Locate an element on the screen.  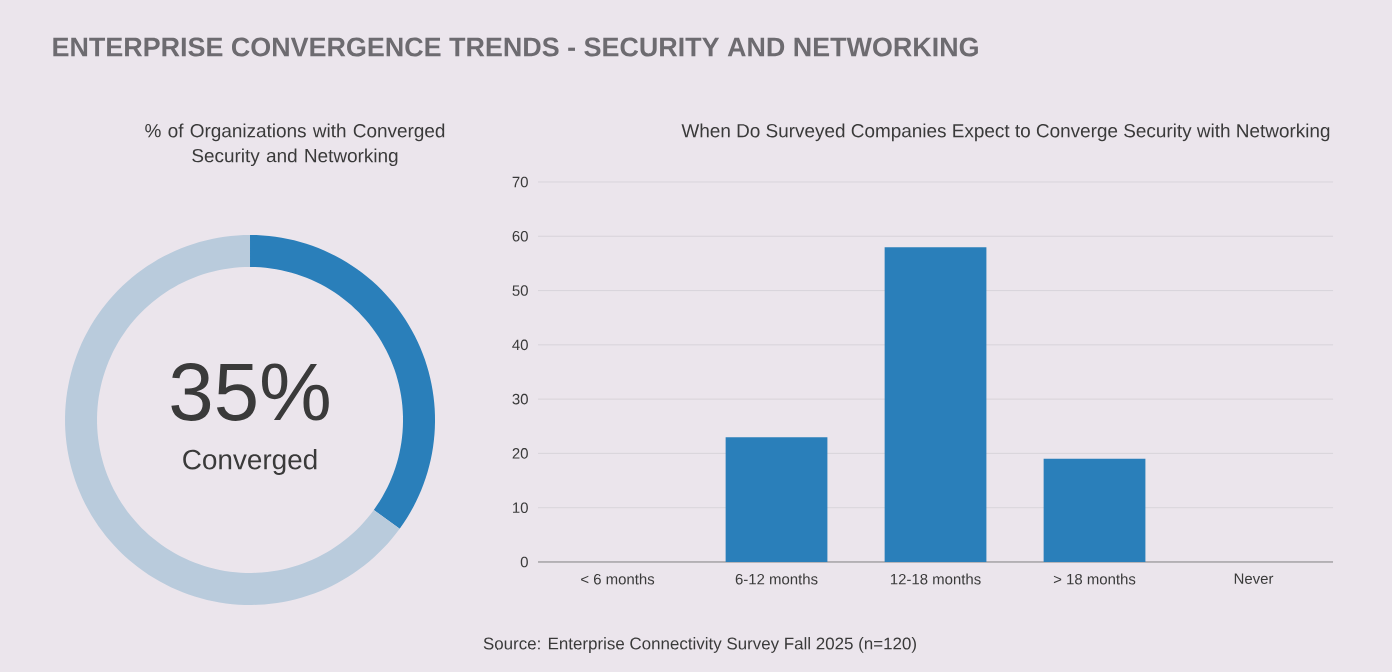
data-label: 35% is located at coordinates (250, 392).